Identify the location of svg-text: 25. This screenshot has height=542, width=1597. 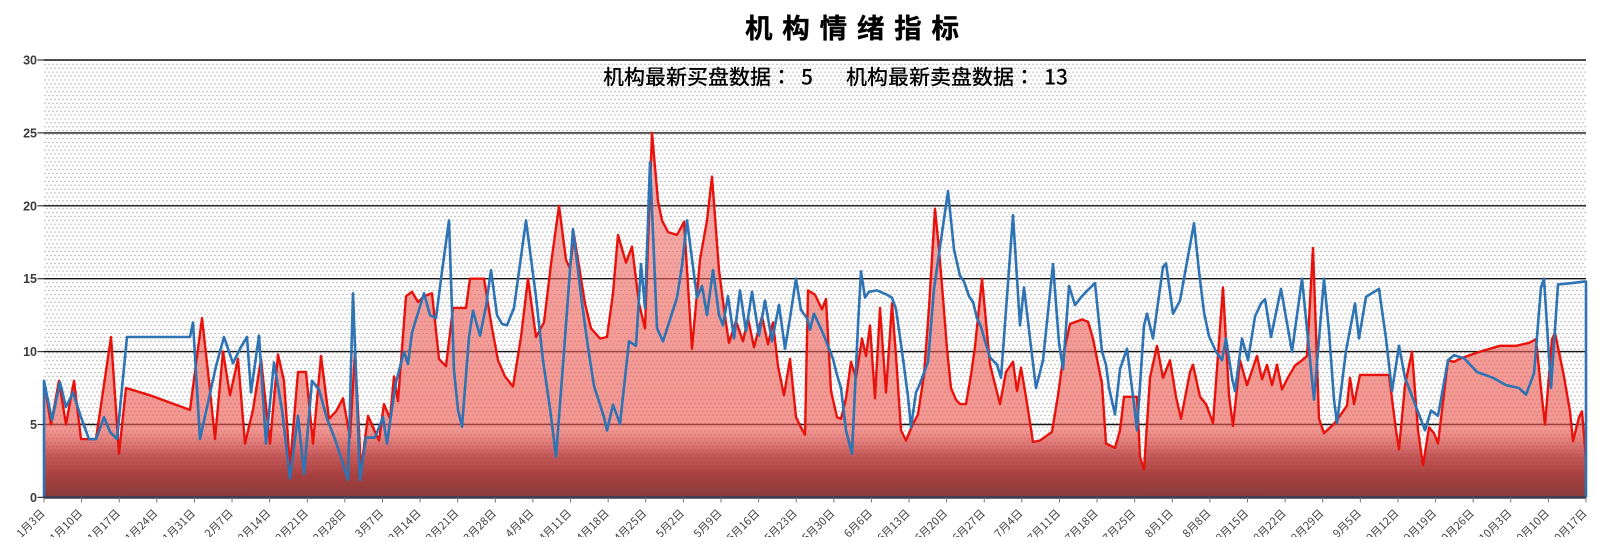
(30, 133).